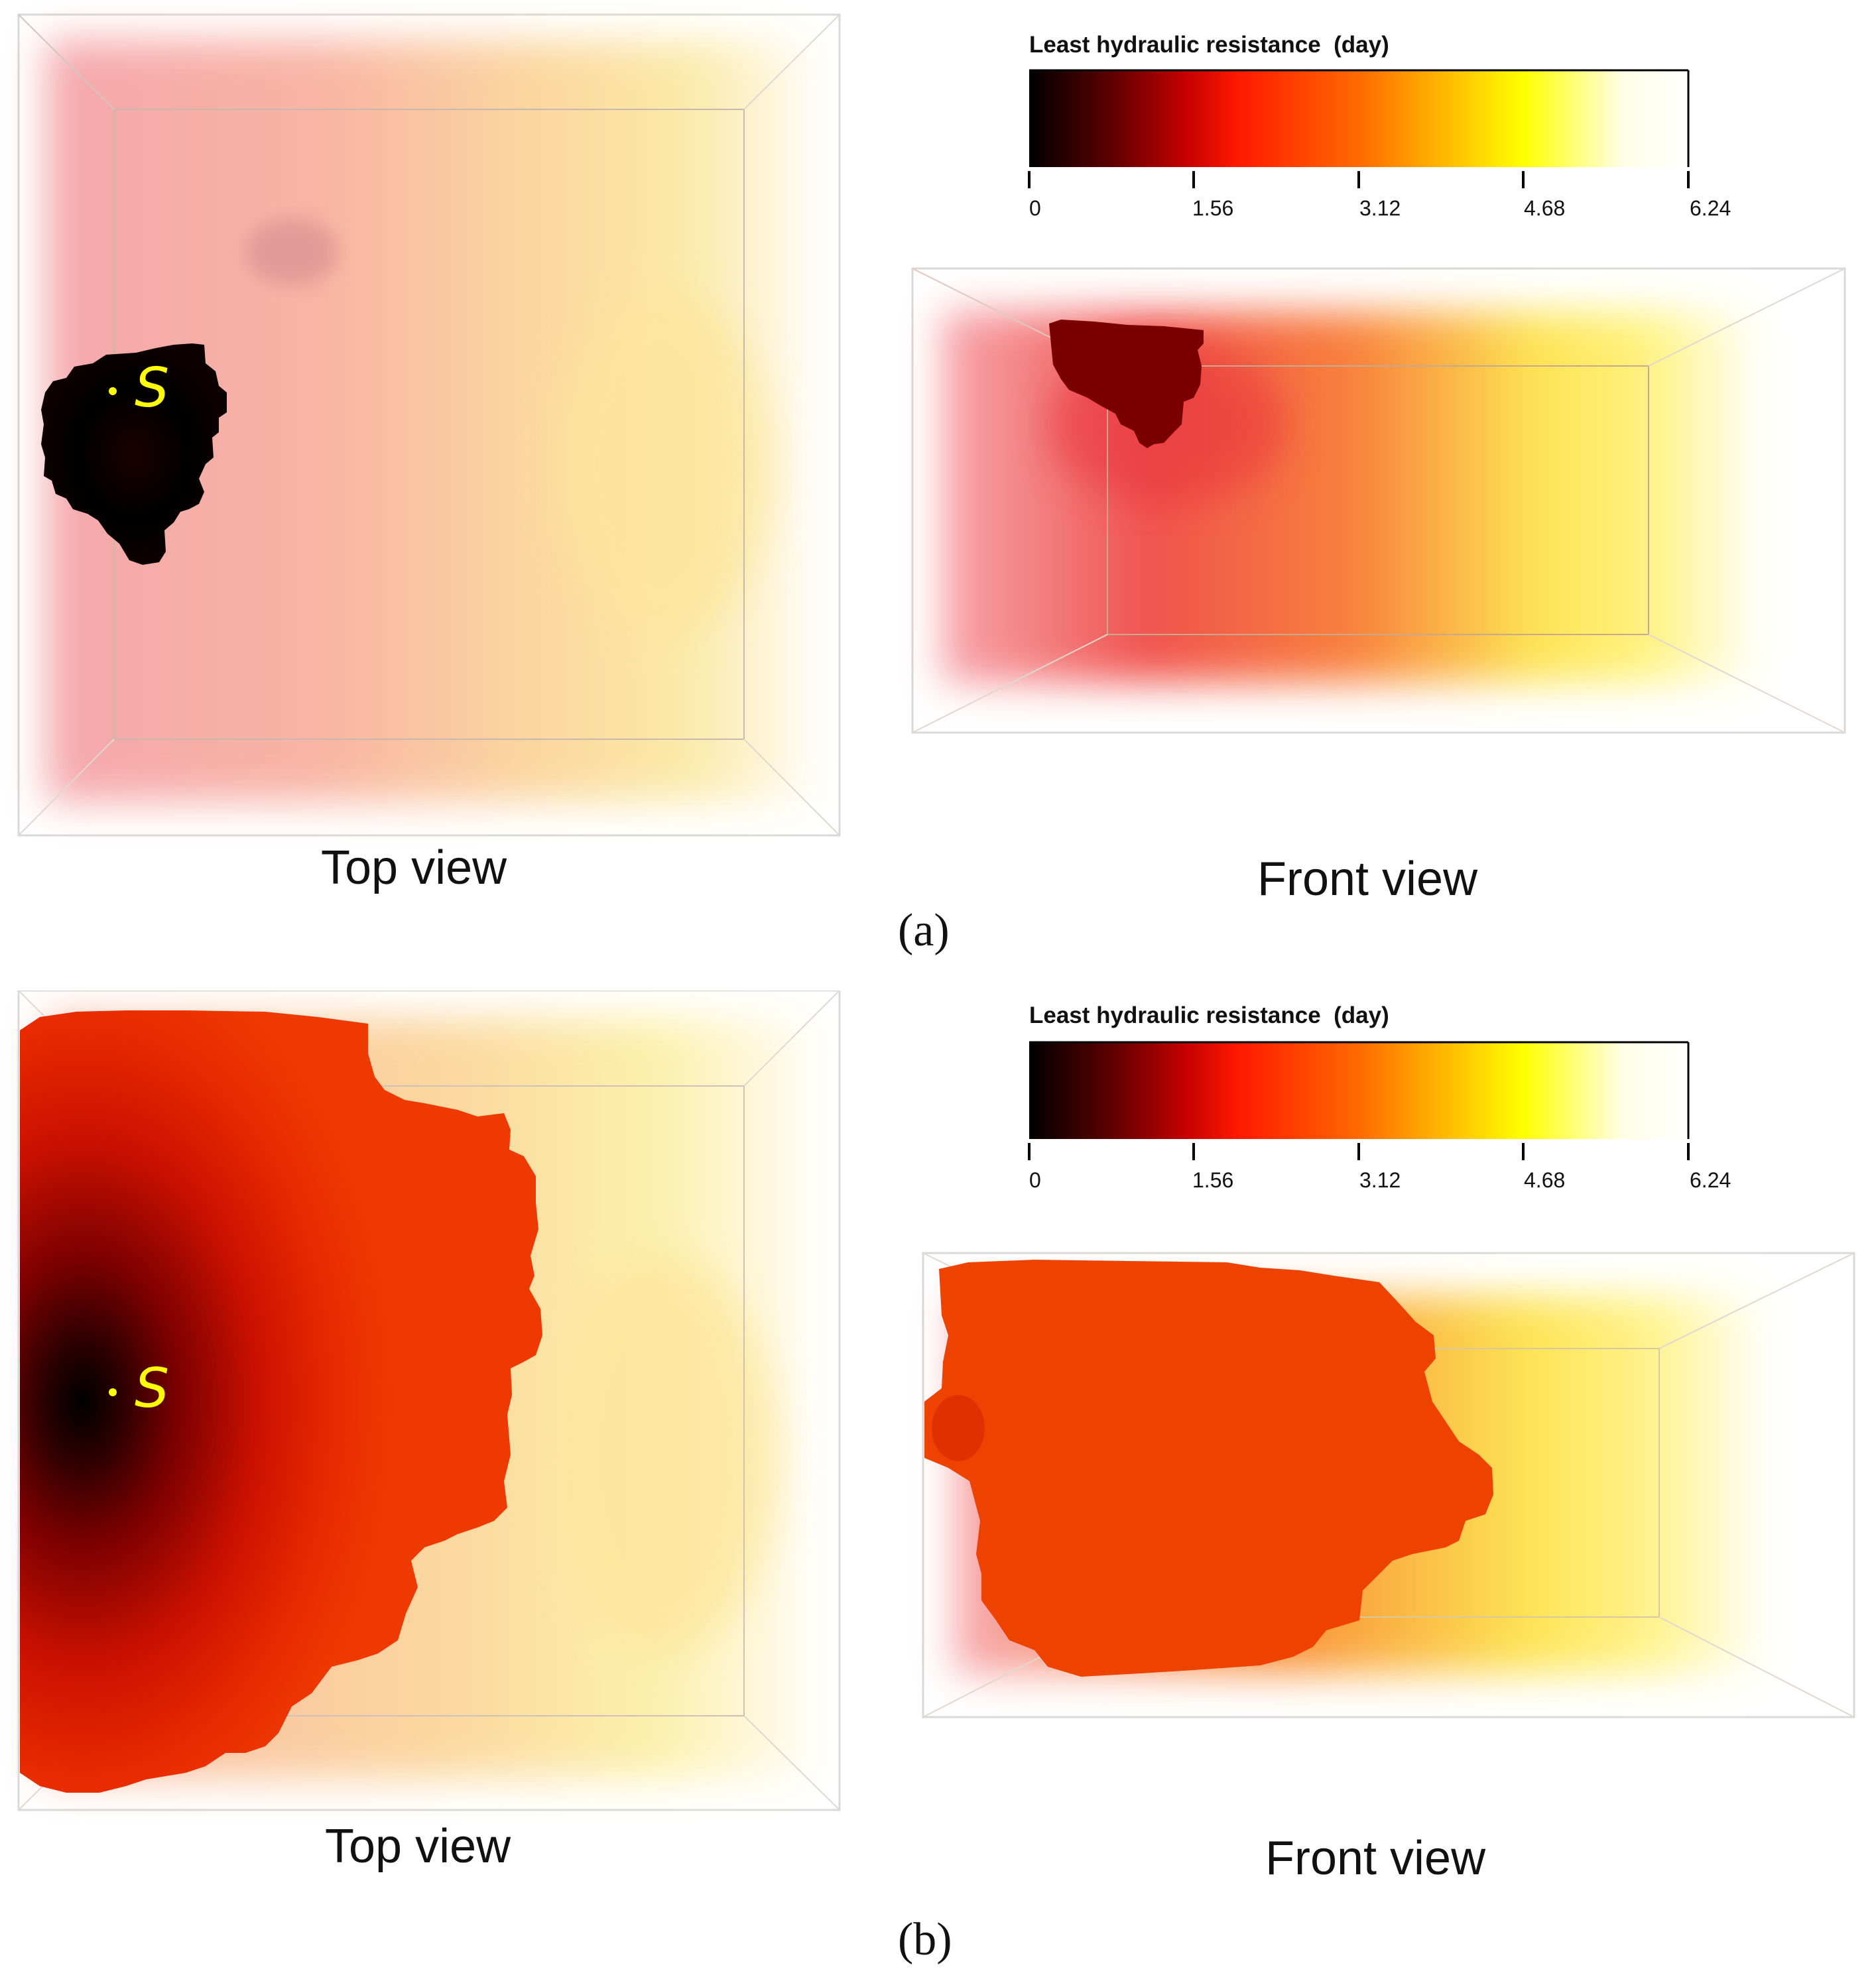 The width and height of the screenshot is (1876, 1981). Describe the element at coordinates (1367, 879) in the screenshot. I see `front-view-caption-a: Front view` at that location.